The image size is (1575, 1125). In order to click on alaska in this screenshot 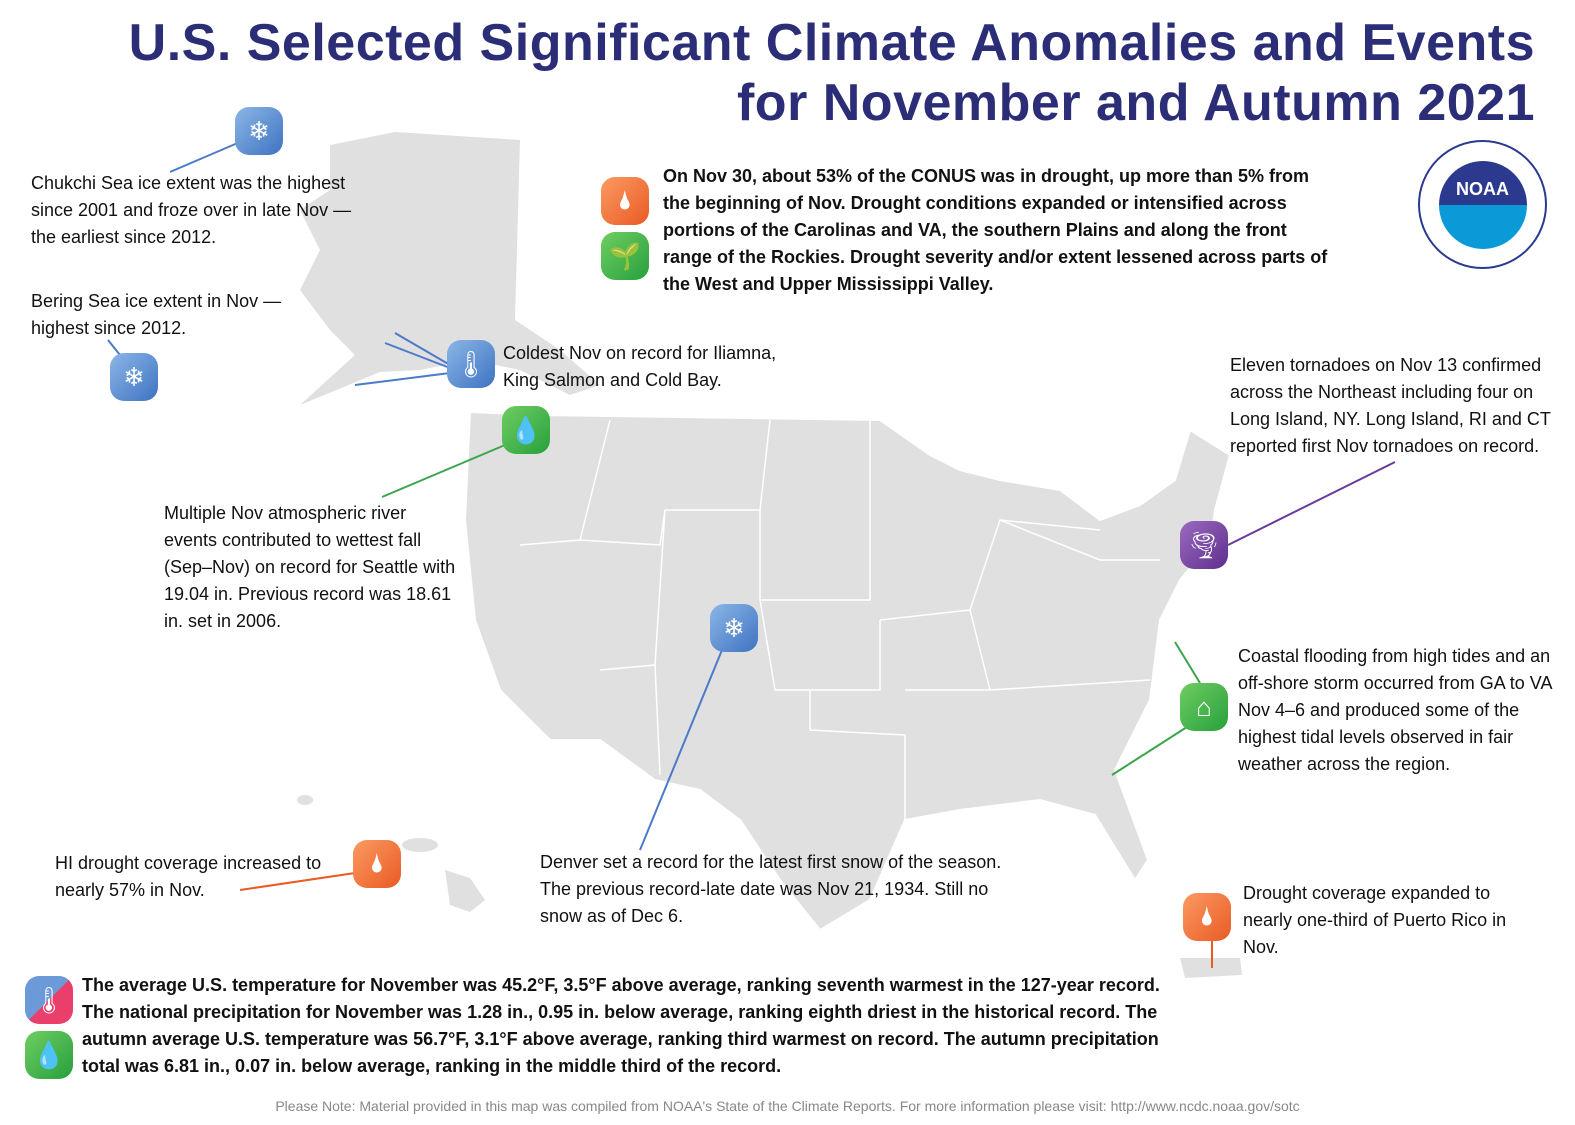, I will do `click(450, 268)`.